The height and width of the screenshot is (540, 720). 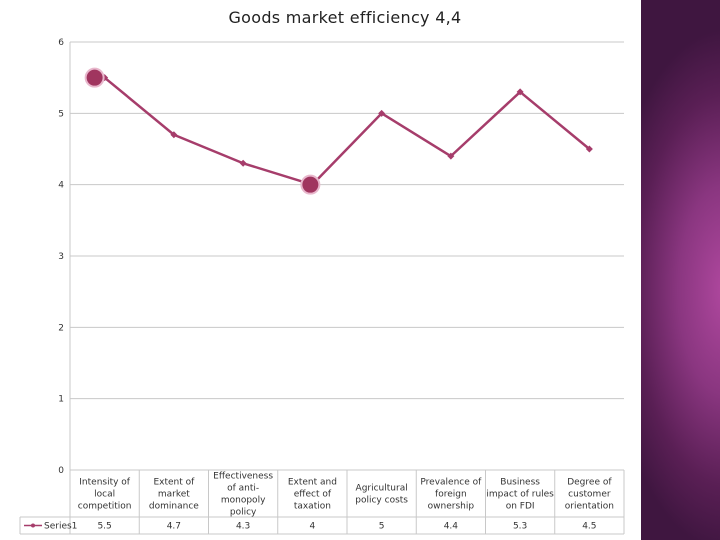 What do you see at coordinates (589, 495) in the screenshot?
I see `category-label: Degree of customer orientation` at bounding box center [589, 495].